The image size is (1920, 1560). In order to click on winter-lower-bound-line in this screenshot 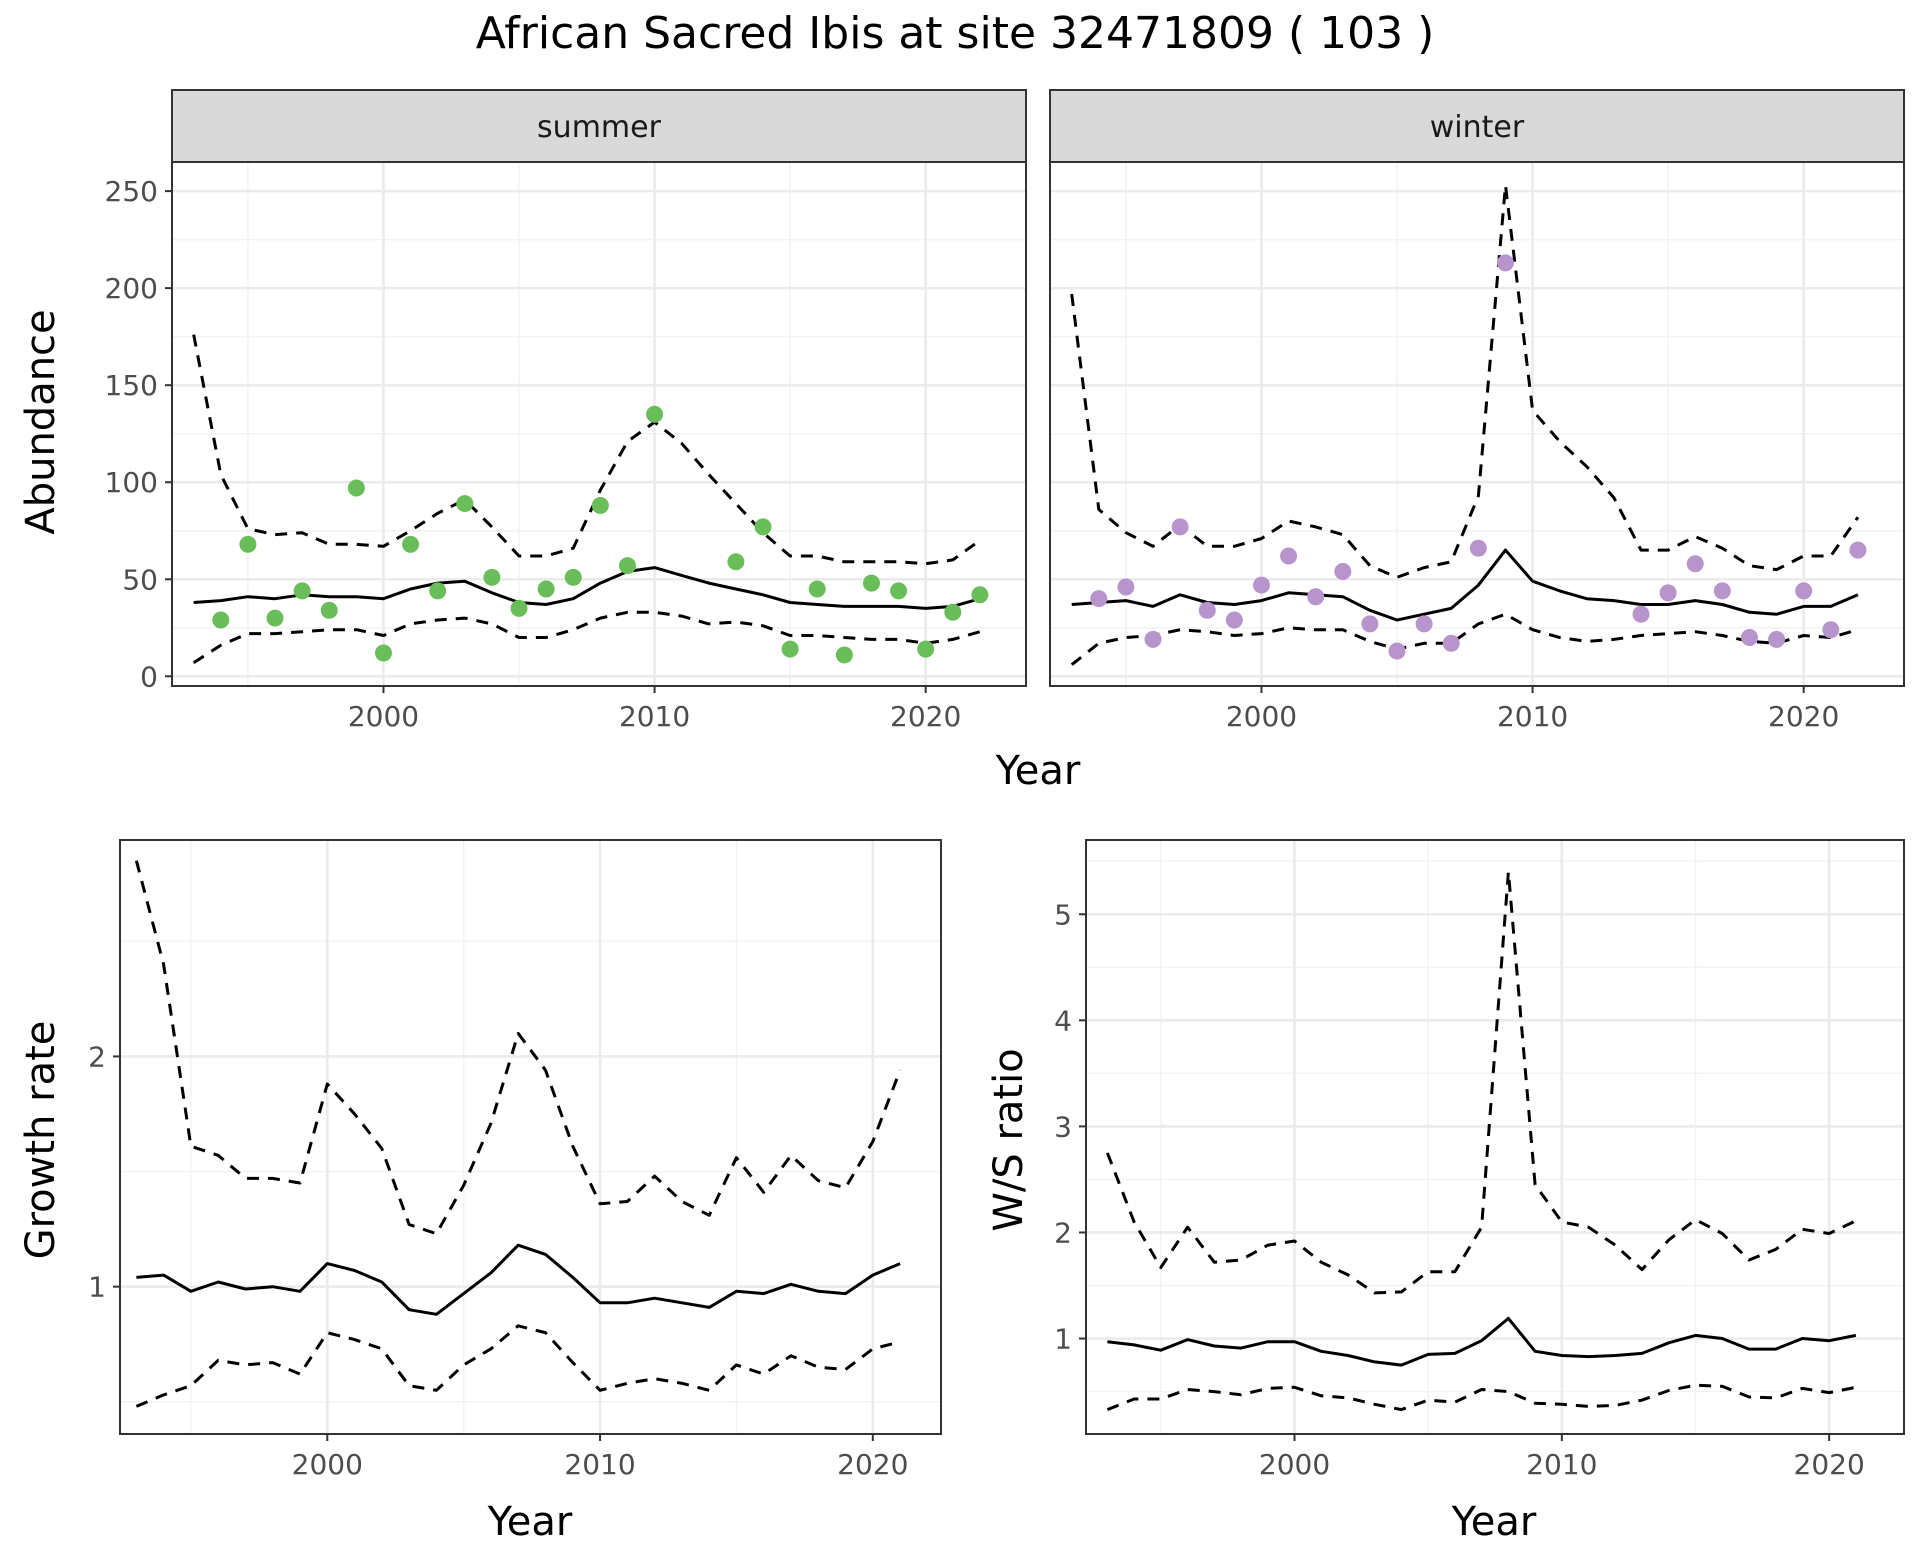, I will do `click(1464, 639)`.